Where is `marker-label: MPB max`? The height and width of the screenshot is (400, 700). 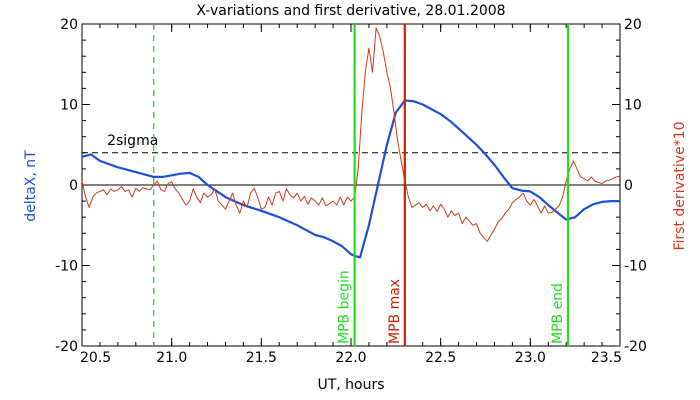
marker-label: MPB max is located at coordinates (395, 311).